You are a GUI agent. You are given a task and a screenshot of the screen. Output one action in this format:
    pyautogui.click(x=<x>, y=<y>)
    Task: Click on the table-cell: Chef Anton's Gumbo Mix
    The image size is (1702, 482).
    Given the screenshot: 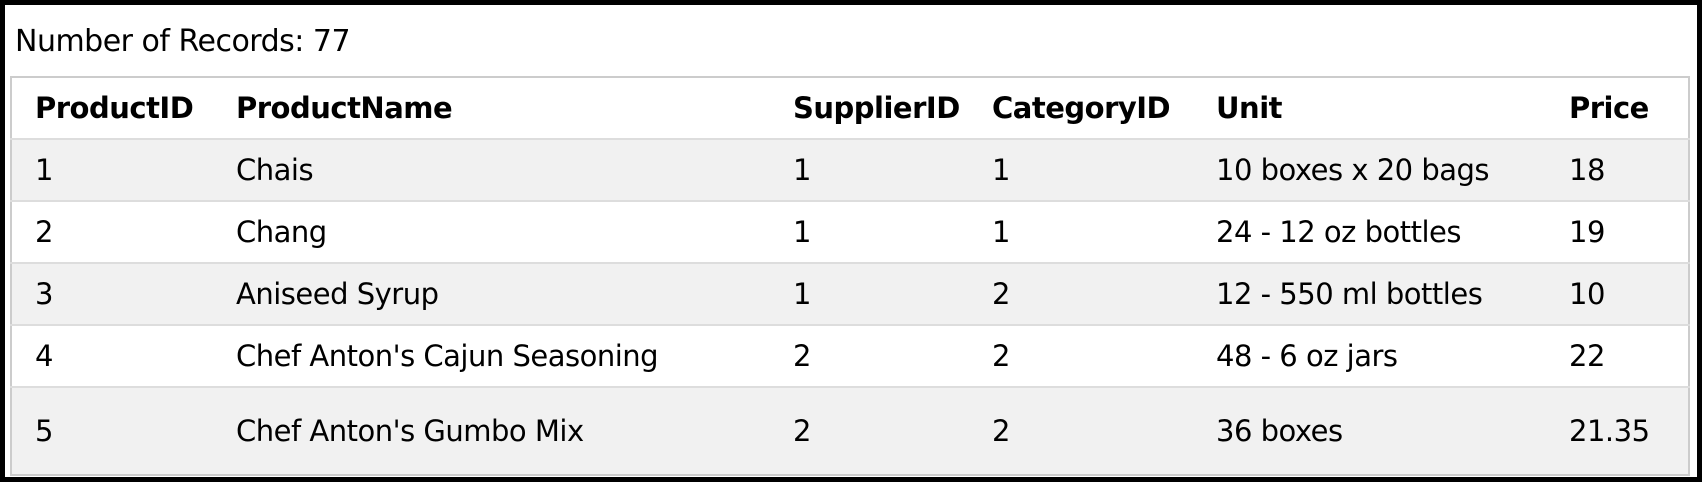 What is the action you would take?
    pyautogui.click(x=410, y=431)
    